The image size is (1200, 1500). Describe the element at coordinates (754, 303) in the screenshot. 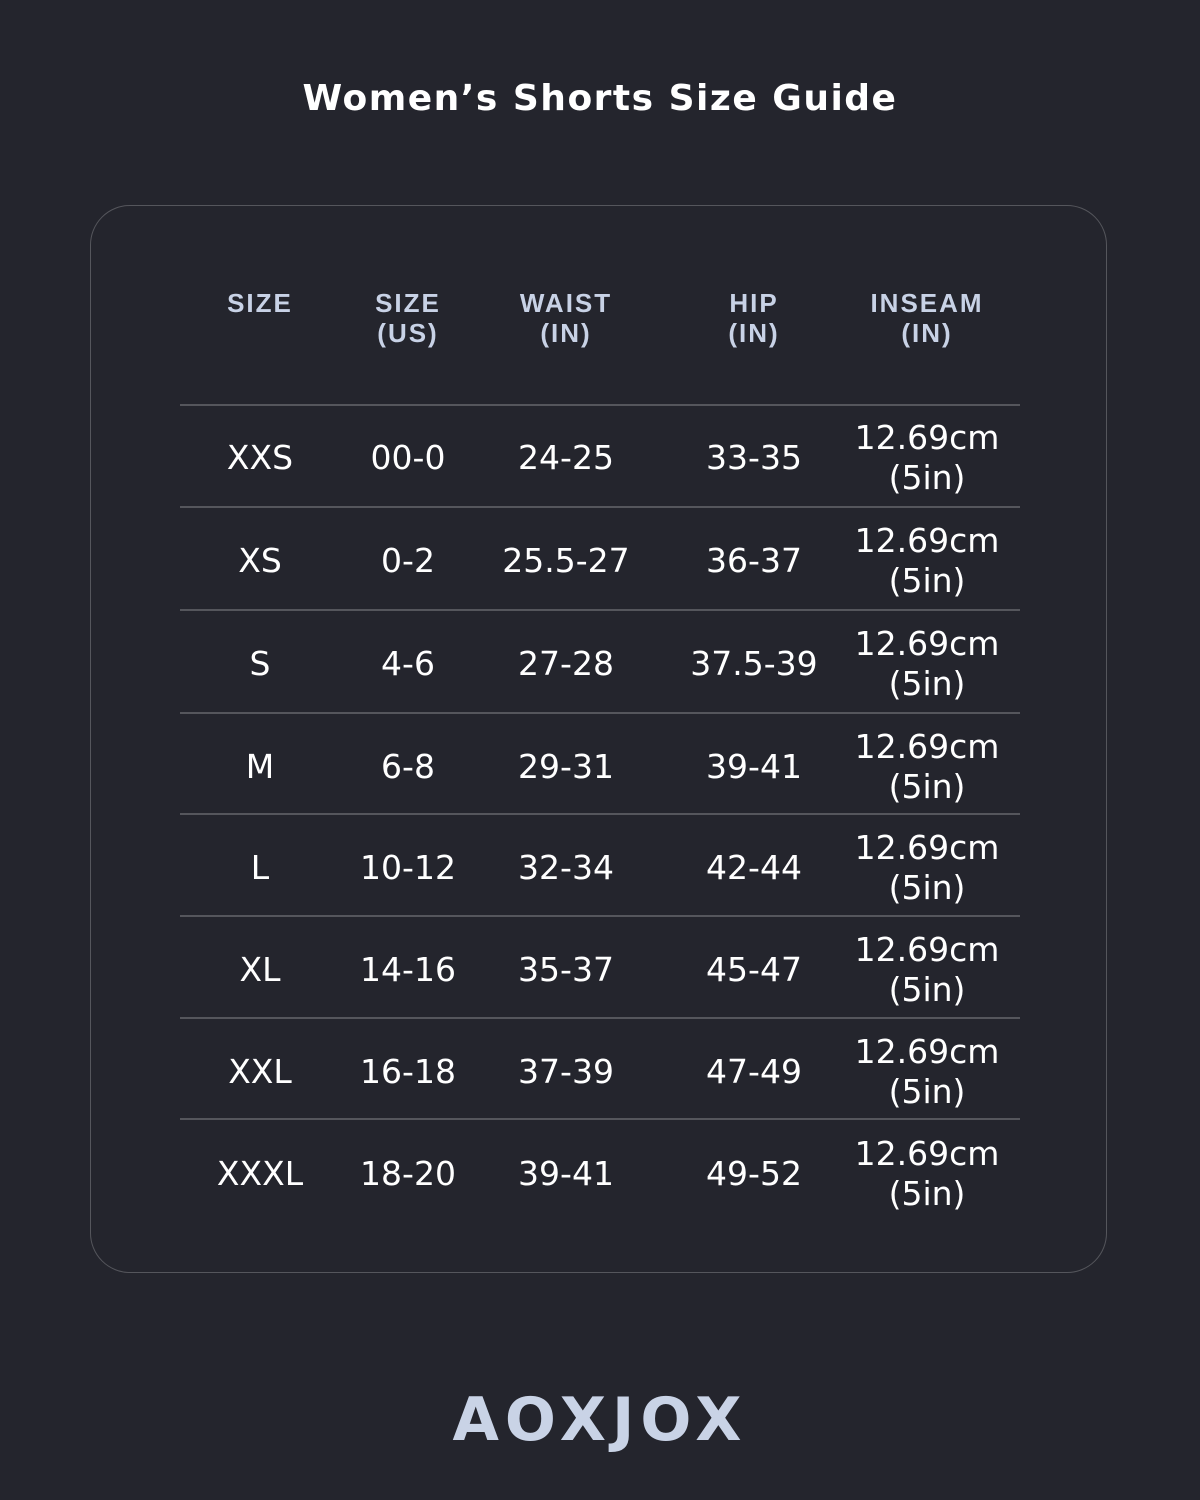

I see `header-line1: HIP` at that location.